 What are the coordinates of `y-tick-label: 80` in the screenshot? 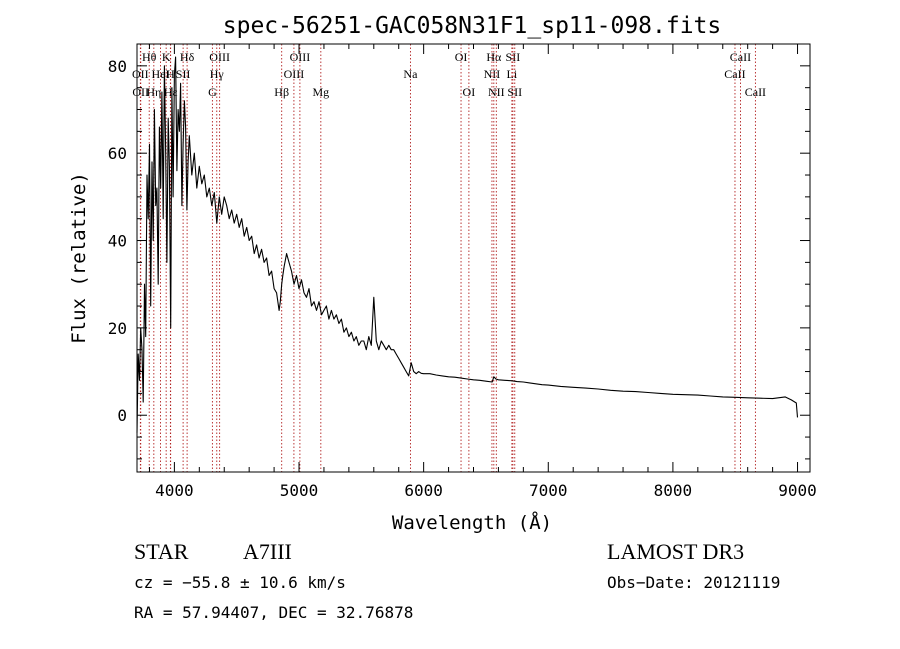 It's located at (117, 66).